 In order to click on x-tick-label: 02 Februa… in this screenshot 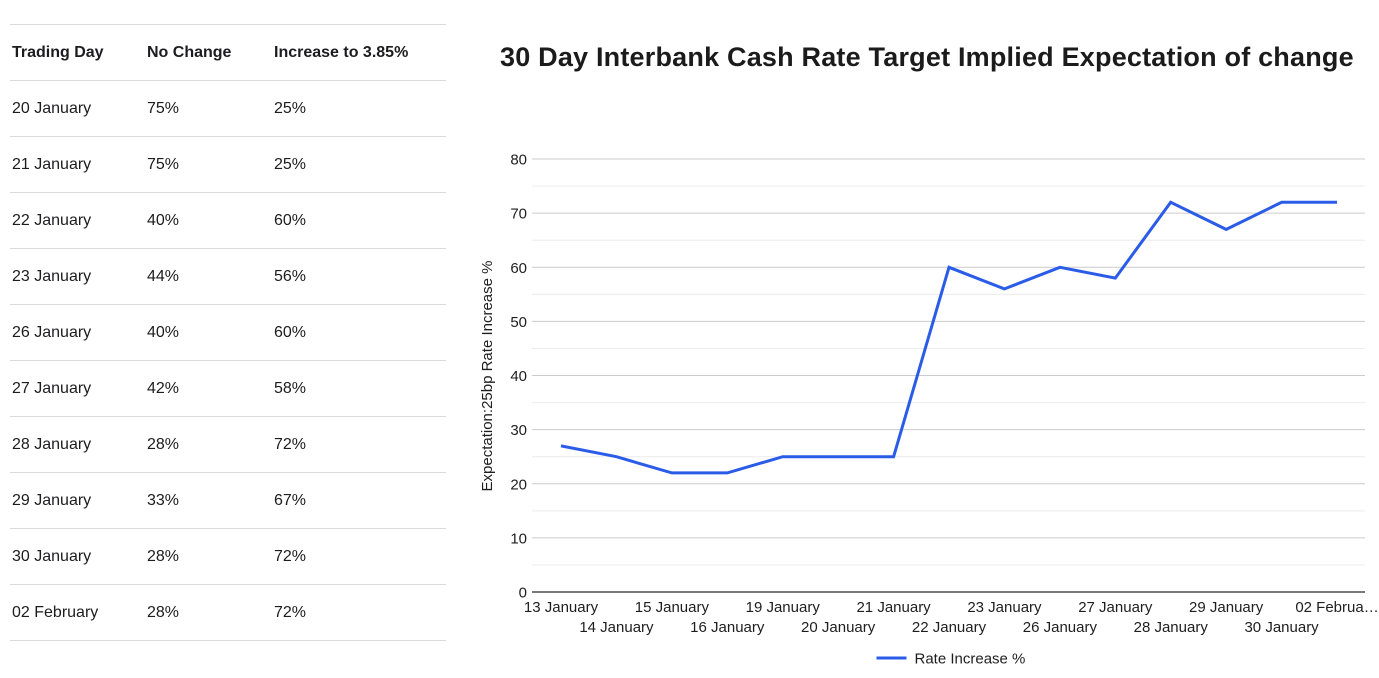, I will do `click(1336, 607)`.